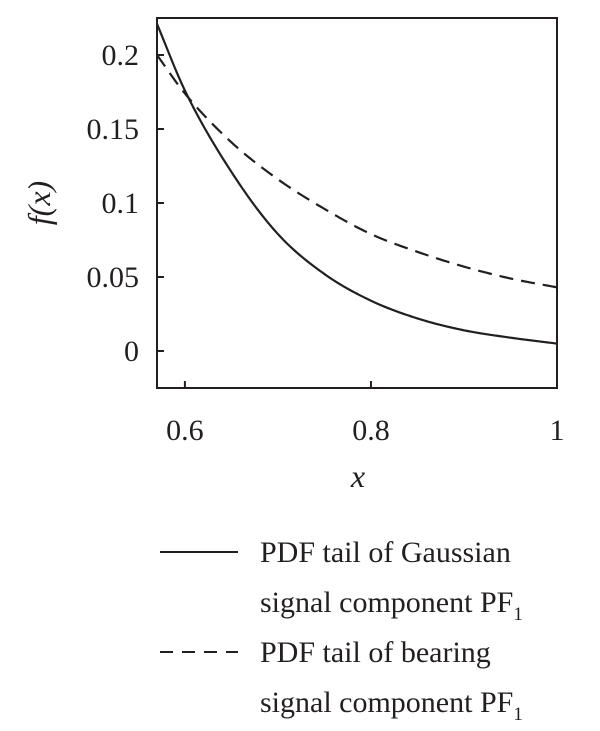 The height and width of the screenshot is (731, 600). Describe the element at coordinates (131, 351) in the screenshot. I see `y-tick-label: 0` at that location.